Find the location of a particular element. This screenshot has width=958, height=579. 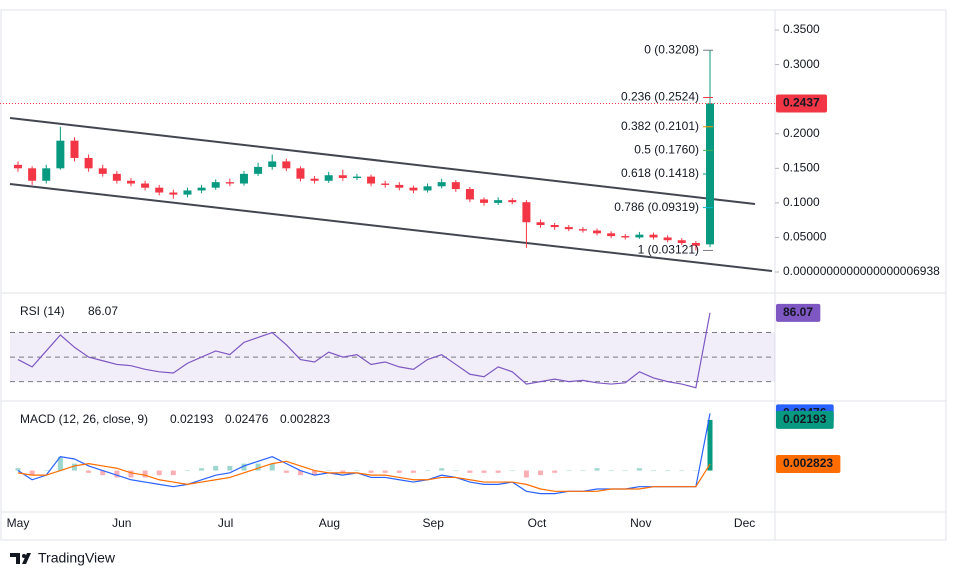

x-tick-label: Oct is located at coordinates (537, 523).